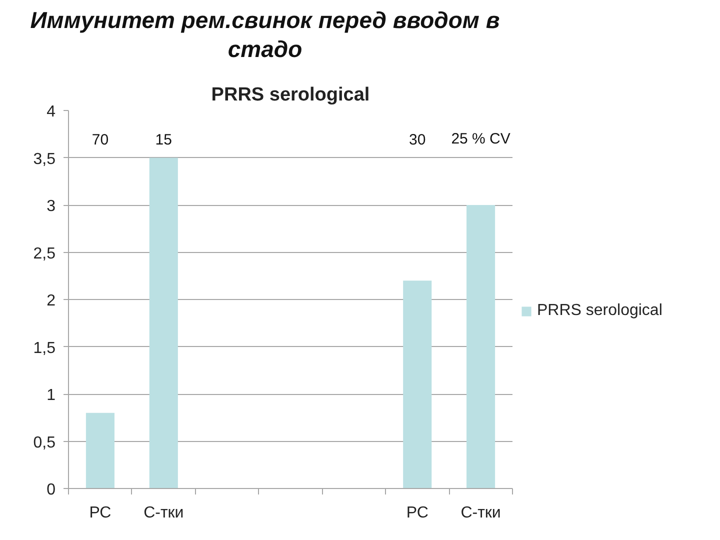 This screenshot has height=540, width=720. Describe the element at coordinates (51, 301) in the screenshot. I see `y-tick-label: 2` at that location.